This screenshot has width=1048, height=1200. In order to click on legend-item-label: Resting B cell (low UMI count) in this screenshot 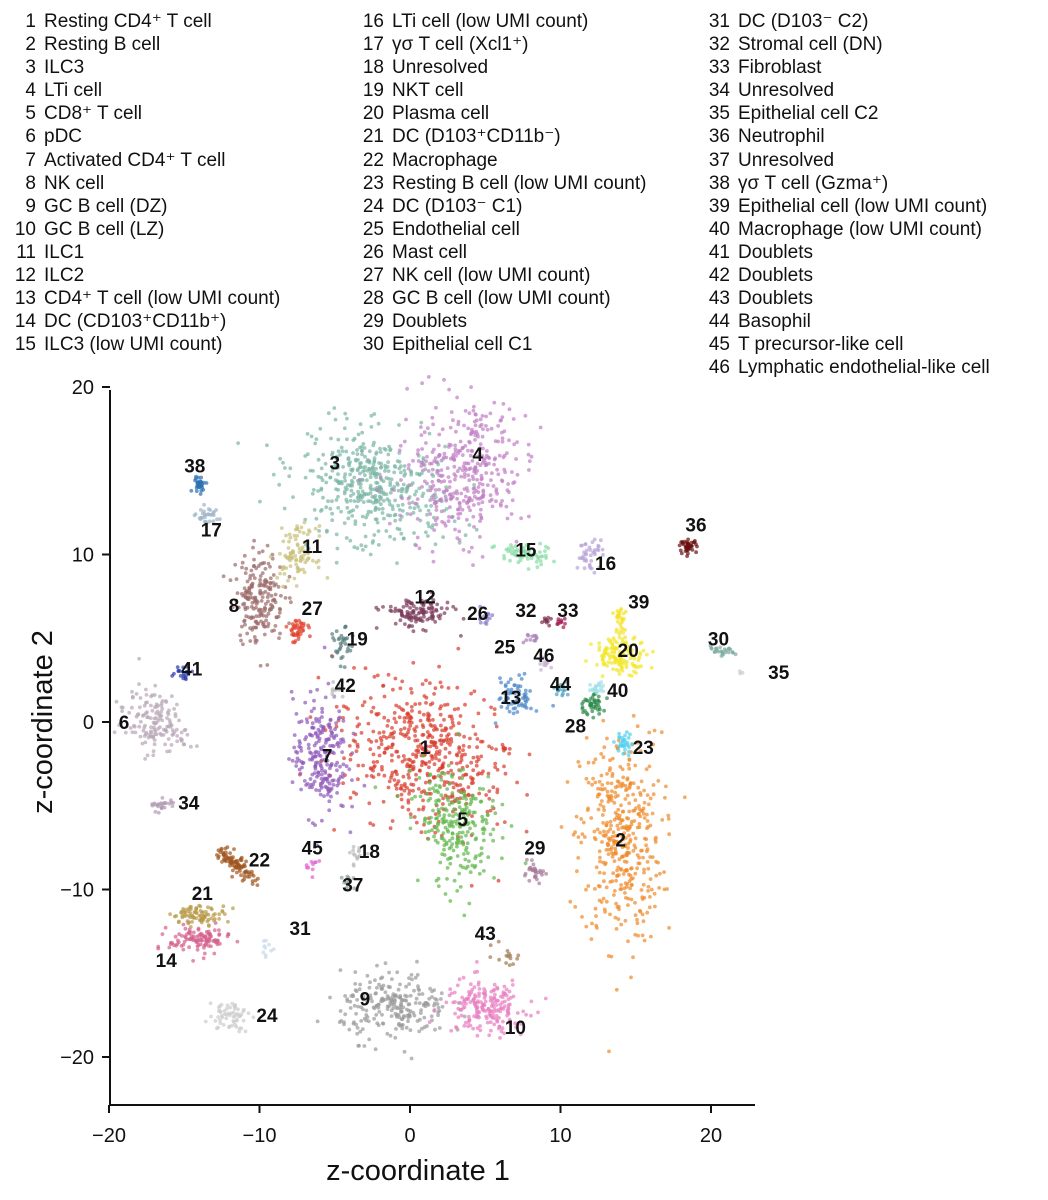, I will do `click(519, 183)`.